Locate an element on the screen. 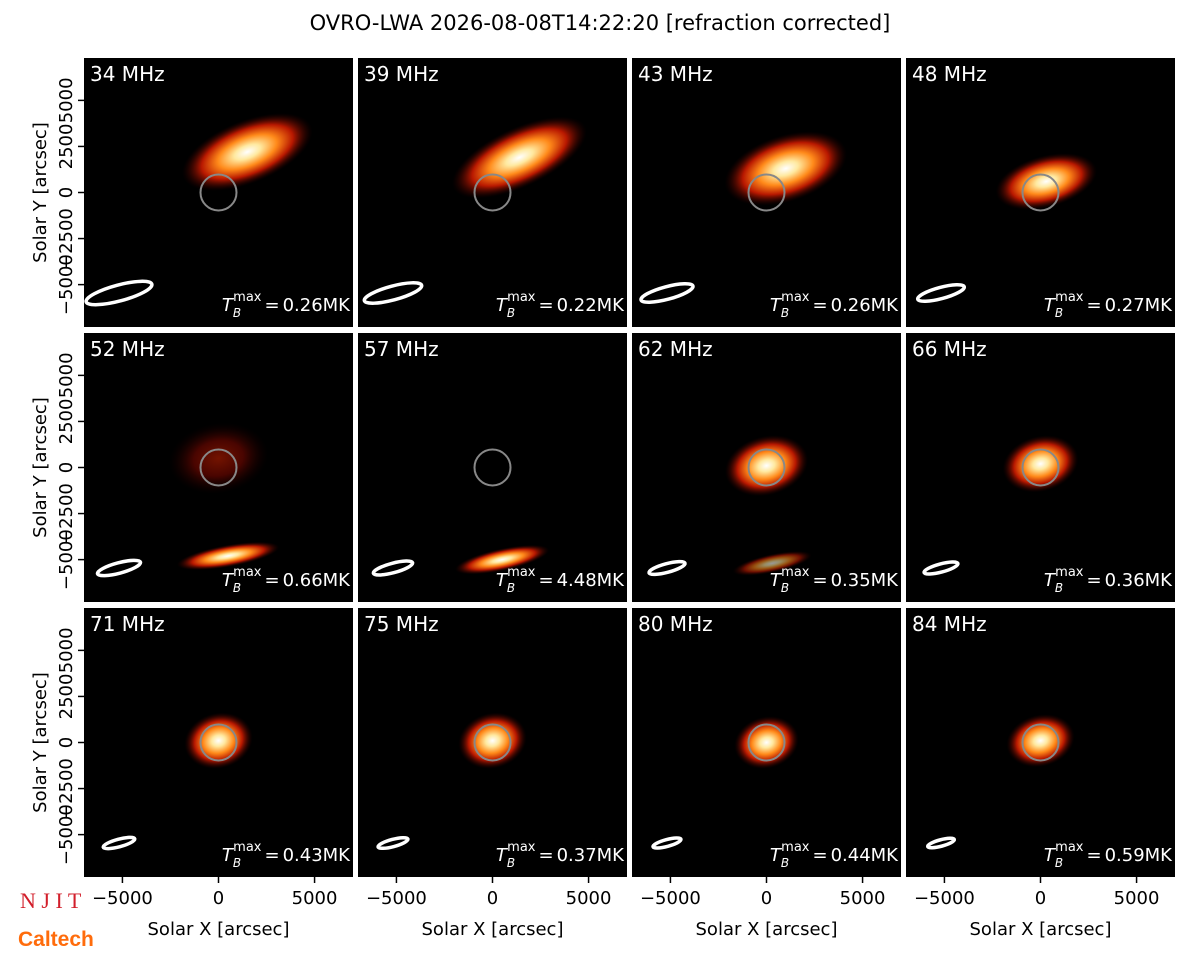  y-axis-label: Solar Y [arcsec] is located at coordinates (40, 467).